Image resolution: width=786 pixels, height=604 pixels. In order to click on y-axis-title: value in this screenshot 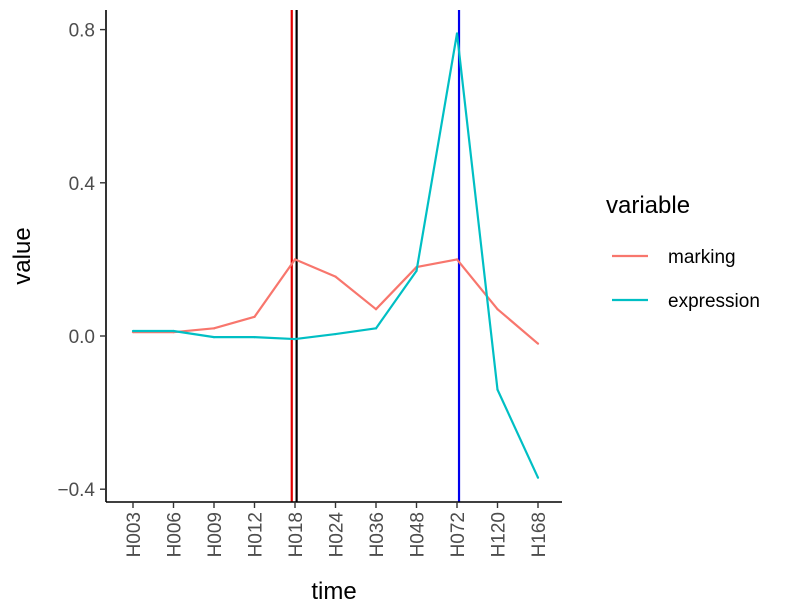, I will do `click(22, 255)`.